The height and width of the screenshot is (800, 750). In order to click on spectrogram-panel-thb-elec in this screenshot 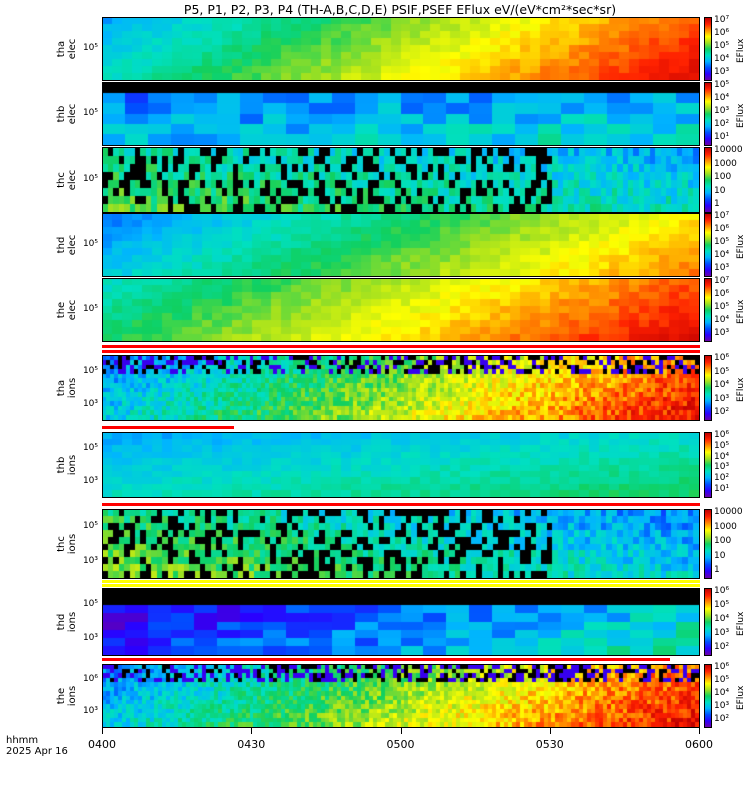, I will do `click(401, 114)`.